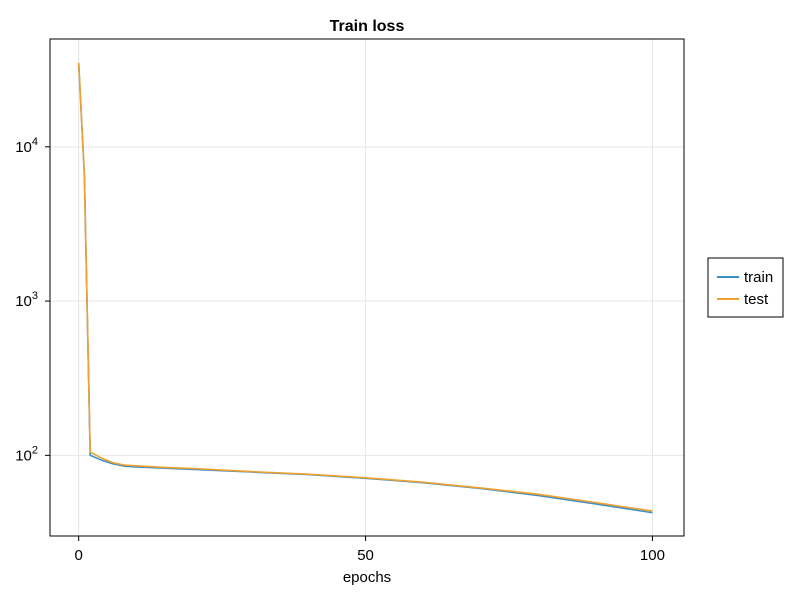  I want to click on x-tick-label: 100, so click(652, 555).